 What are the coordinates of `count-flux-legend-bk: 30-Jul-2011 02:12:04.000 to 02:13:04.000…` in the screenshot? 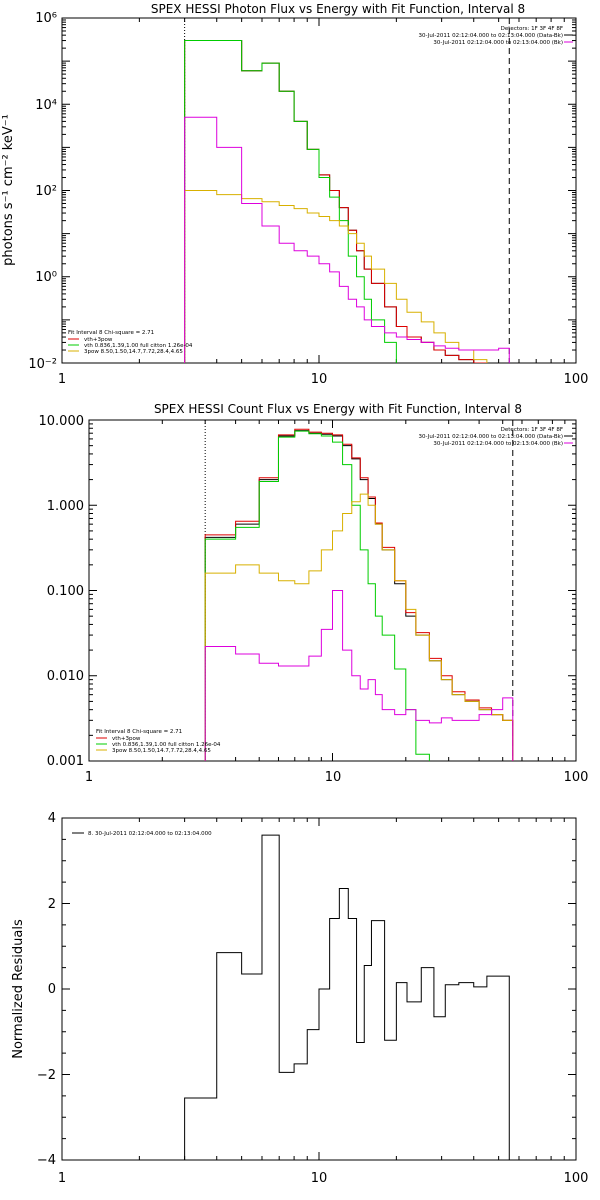 It's located at (498, 444).